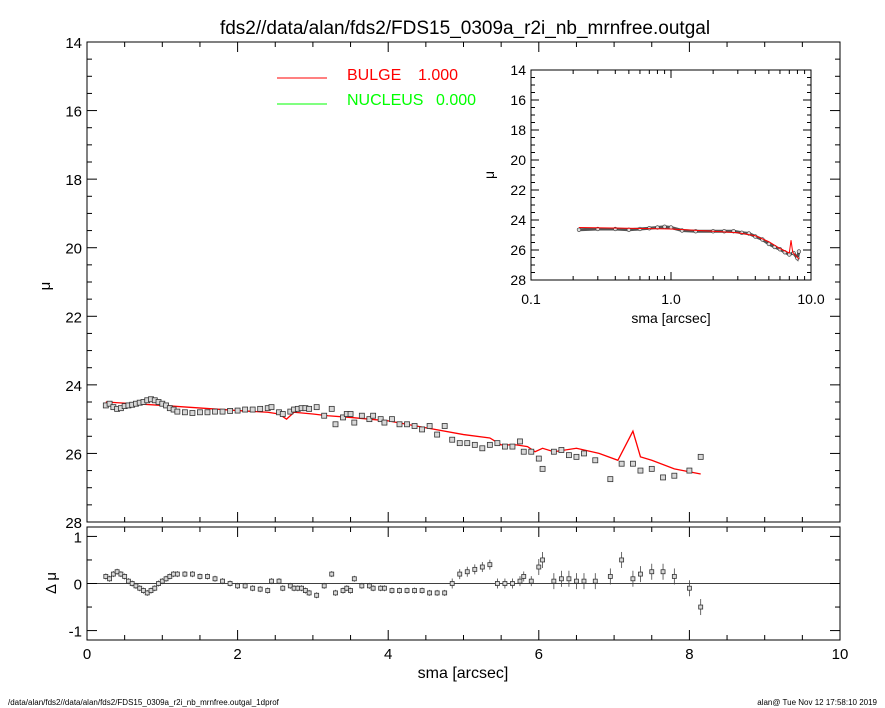 The width and height of the screenshot is (885, 708). What do you see at coordinates (73, 180) in the screenshot?
I see `main-y-tick-label: 18` at bounding box center [73, 180].